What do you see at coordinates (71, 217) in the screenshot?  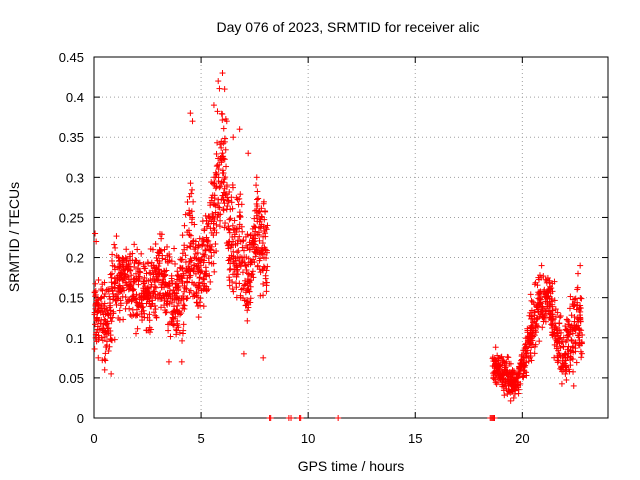 I see `y-tick-label: 0.25` at bounding box center [71, 217].